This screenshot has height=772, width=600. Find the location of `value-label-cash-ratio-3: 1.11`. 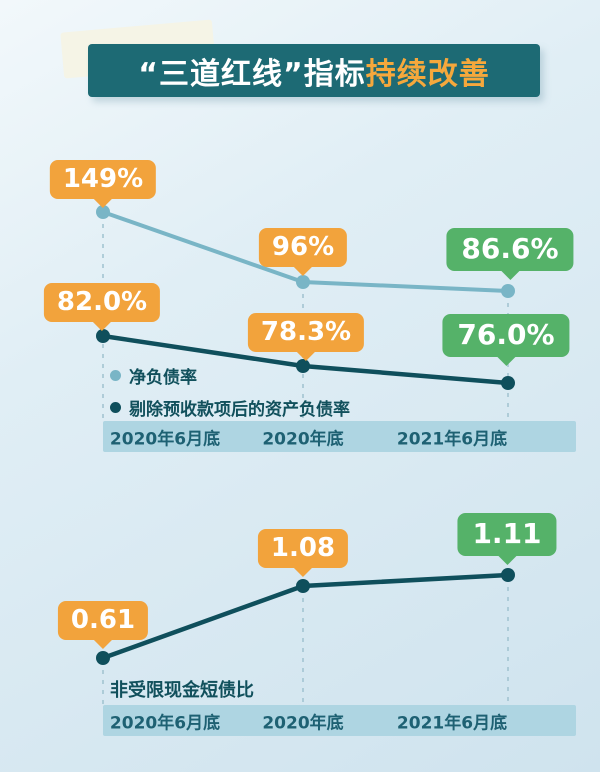

value-label-cash-ratio-3: 1.11 is located at coordinates (507, 534).